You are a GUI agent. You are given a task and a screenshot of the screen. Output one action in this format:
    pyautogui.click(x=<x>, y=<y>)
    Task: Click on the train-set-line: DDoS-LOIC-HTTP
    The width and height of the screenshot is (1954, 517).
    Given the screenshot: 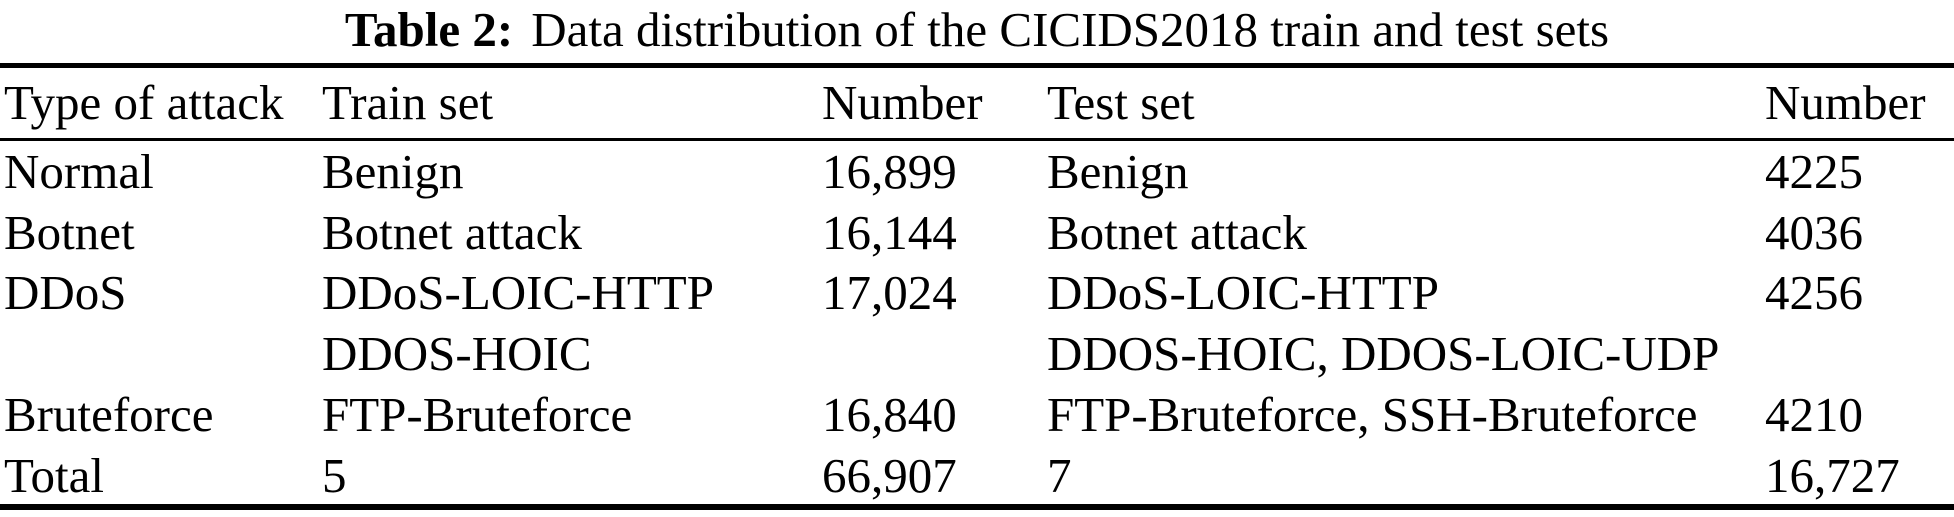 What is the action you would take?
    pyautogui.click(x=518, y=292)
    